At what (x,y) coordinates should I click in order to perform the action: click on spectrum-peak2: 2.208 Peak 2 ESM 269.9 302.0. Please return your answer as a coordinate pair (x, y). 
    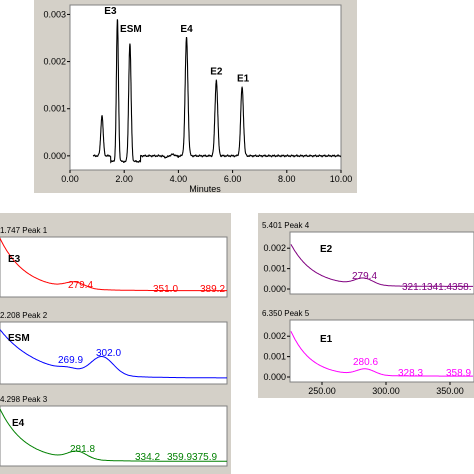
    Looking at the image, I should click on (114, 348).